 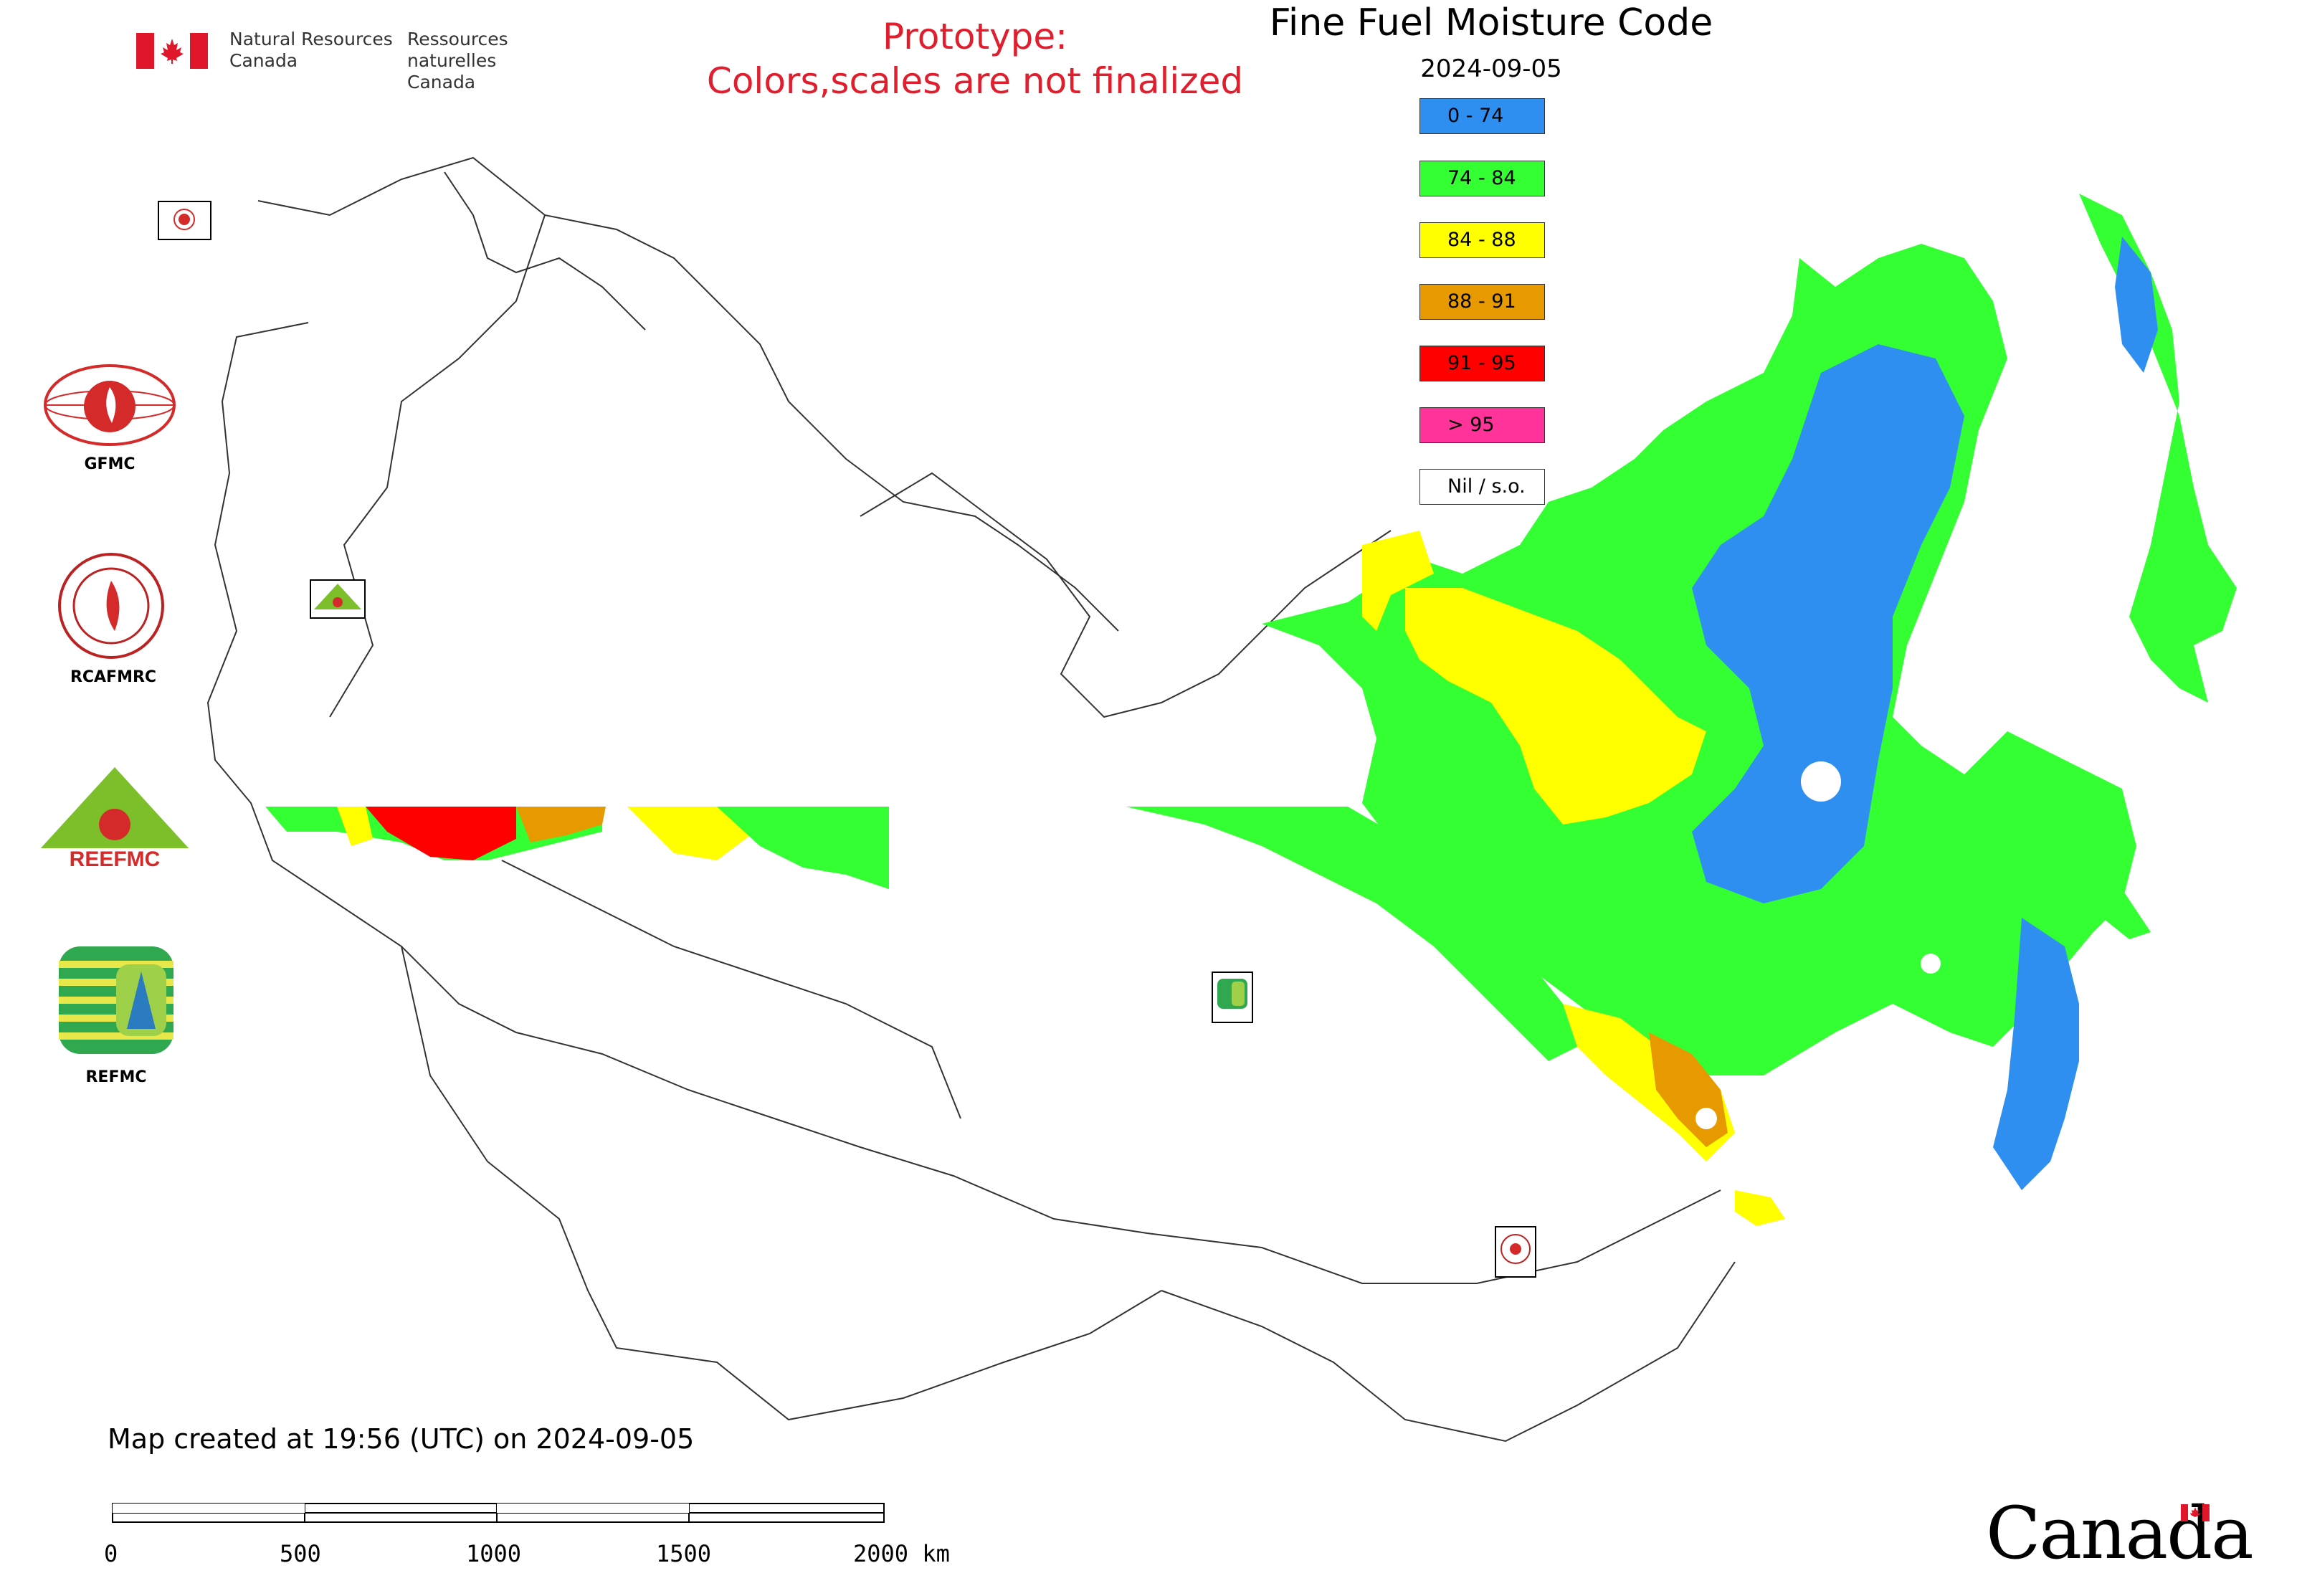 What do you see at coordinates (1482, 240) in the screenshot?
I see `legend-item: 84 - 88` at bounding box center [1482, 240].